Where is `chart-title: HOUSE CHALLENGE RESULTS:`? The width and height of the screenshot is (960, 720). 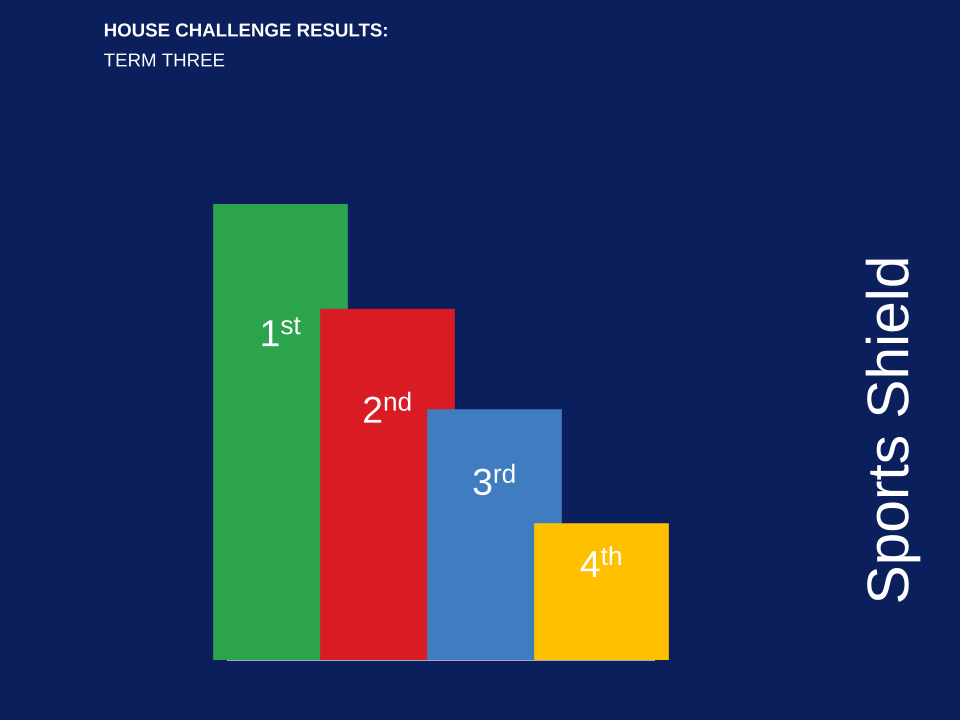
chart-title: HOUSE CHALLENGE RESULTS: is located at coordinates (245, 30).